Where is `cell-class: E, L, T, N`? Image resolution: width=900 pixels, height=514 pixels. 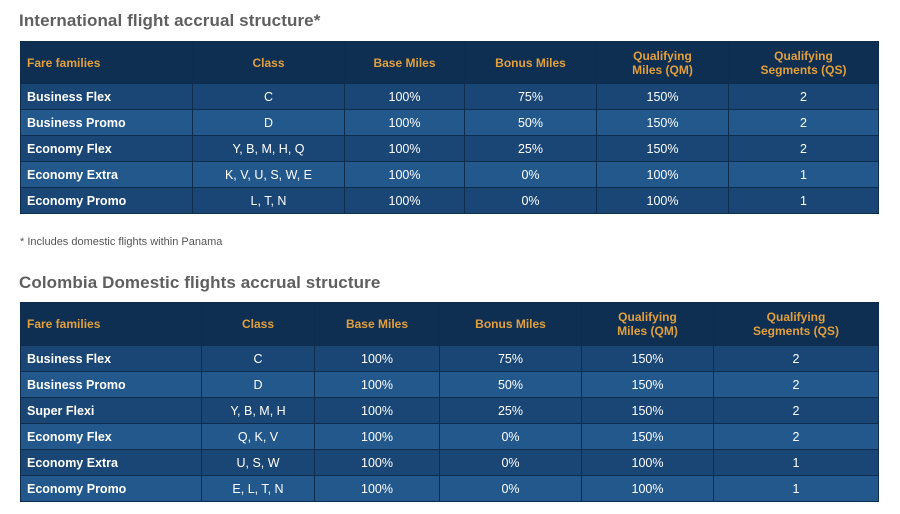
cell-class: E, L, T, N is located at coordinates (258, 488).